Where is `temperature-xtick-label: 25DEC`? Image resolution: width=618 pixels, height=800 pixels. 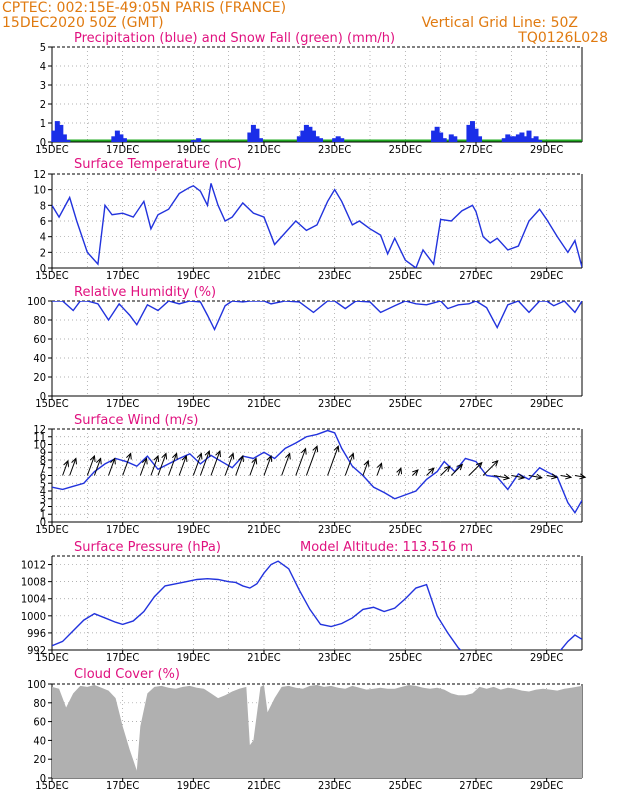 temperature-xtick-label: 25DEC is located at coordinates (405, 275).